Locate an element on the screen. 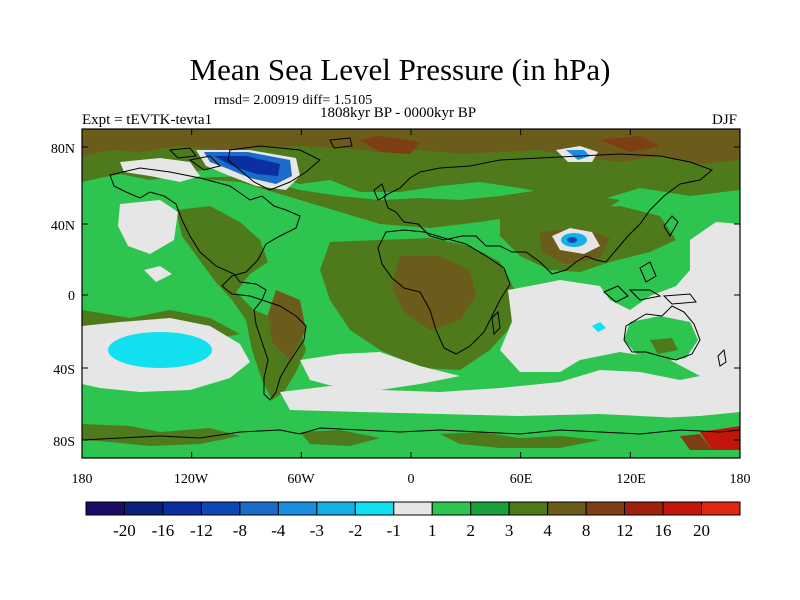 The image size is (800, 600). stats-annotation: rmsd= 2.00919 diff= 1.5105 is located at coordinates (293, 100).